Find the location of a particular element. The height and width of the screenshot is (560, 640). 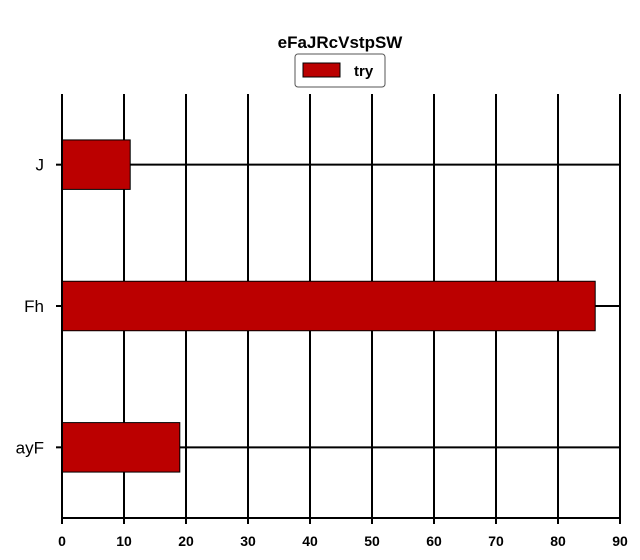

x-tick-label: 80 is located at coordinates (558, 541).